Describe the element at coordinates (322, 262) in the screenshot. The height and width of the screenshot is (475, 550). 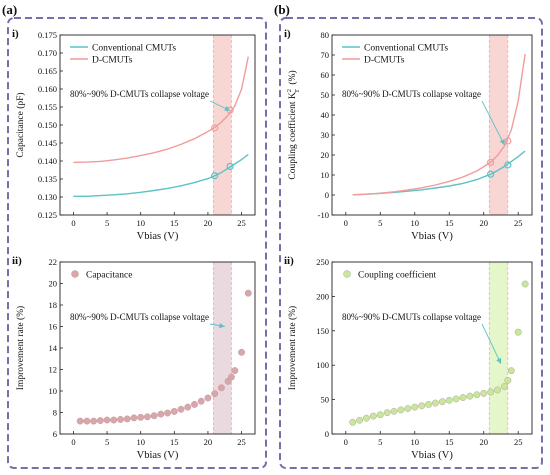
I see `y-tick-label: 250` at that location.